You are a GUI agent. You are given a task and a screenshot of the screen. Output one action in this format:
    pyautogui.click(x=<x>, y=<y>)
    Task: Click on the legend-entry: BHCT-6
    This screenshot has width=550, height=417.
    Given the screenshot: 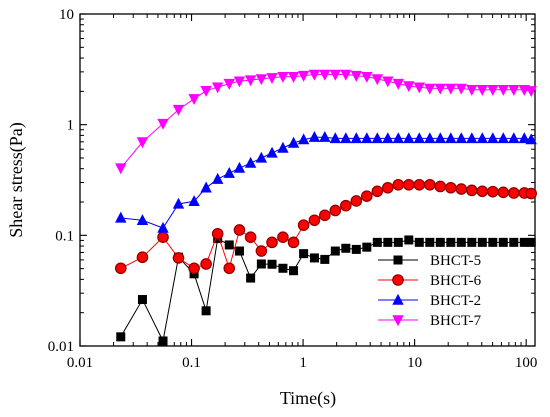 What is the action you would take?
    pyautogui.click(x=430, y=281)
    